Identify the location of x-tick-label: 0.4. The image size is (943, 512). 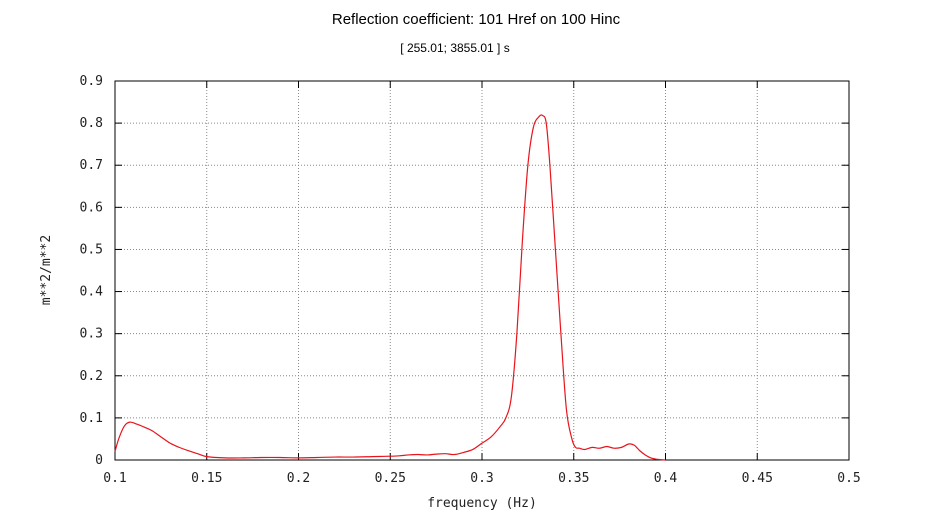
(666, 478).